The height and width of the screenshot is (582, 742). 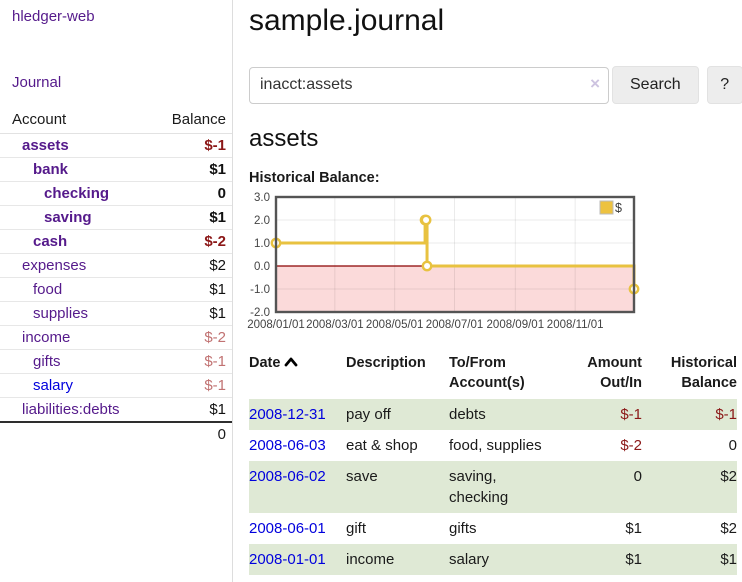 I want to click on sort-ascending-icon, so click(x=291, y=362).